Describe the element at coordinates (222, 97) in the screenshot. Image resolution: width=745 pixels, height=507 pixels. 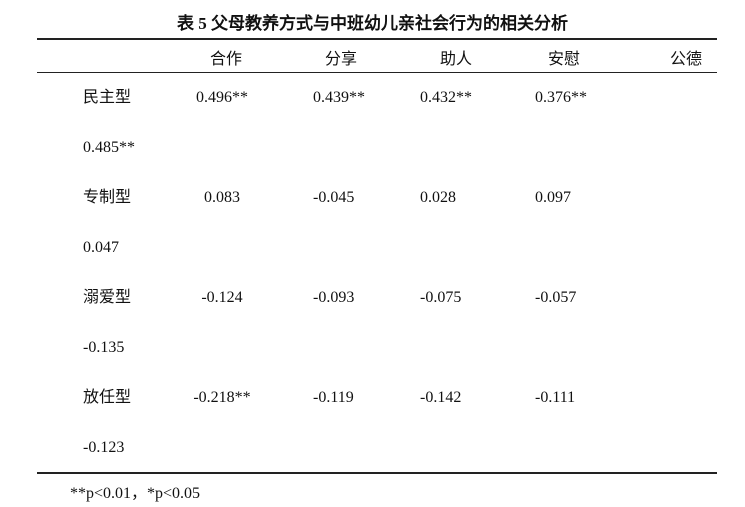
I see `cell: 0.496**` at that location.